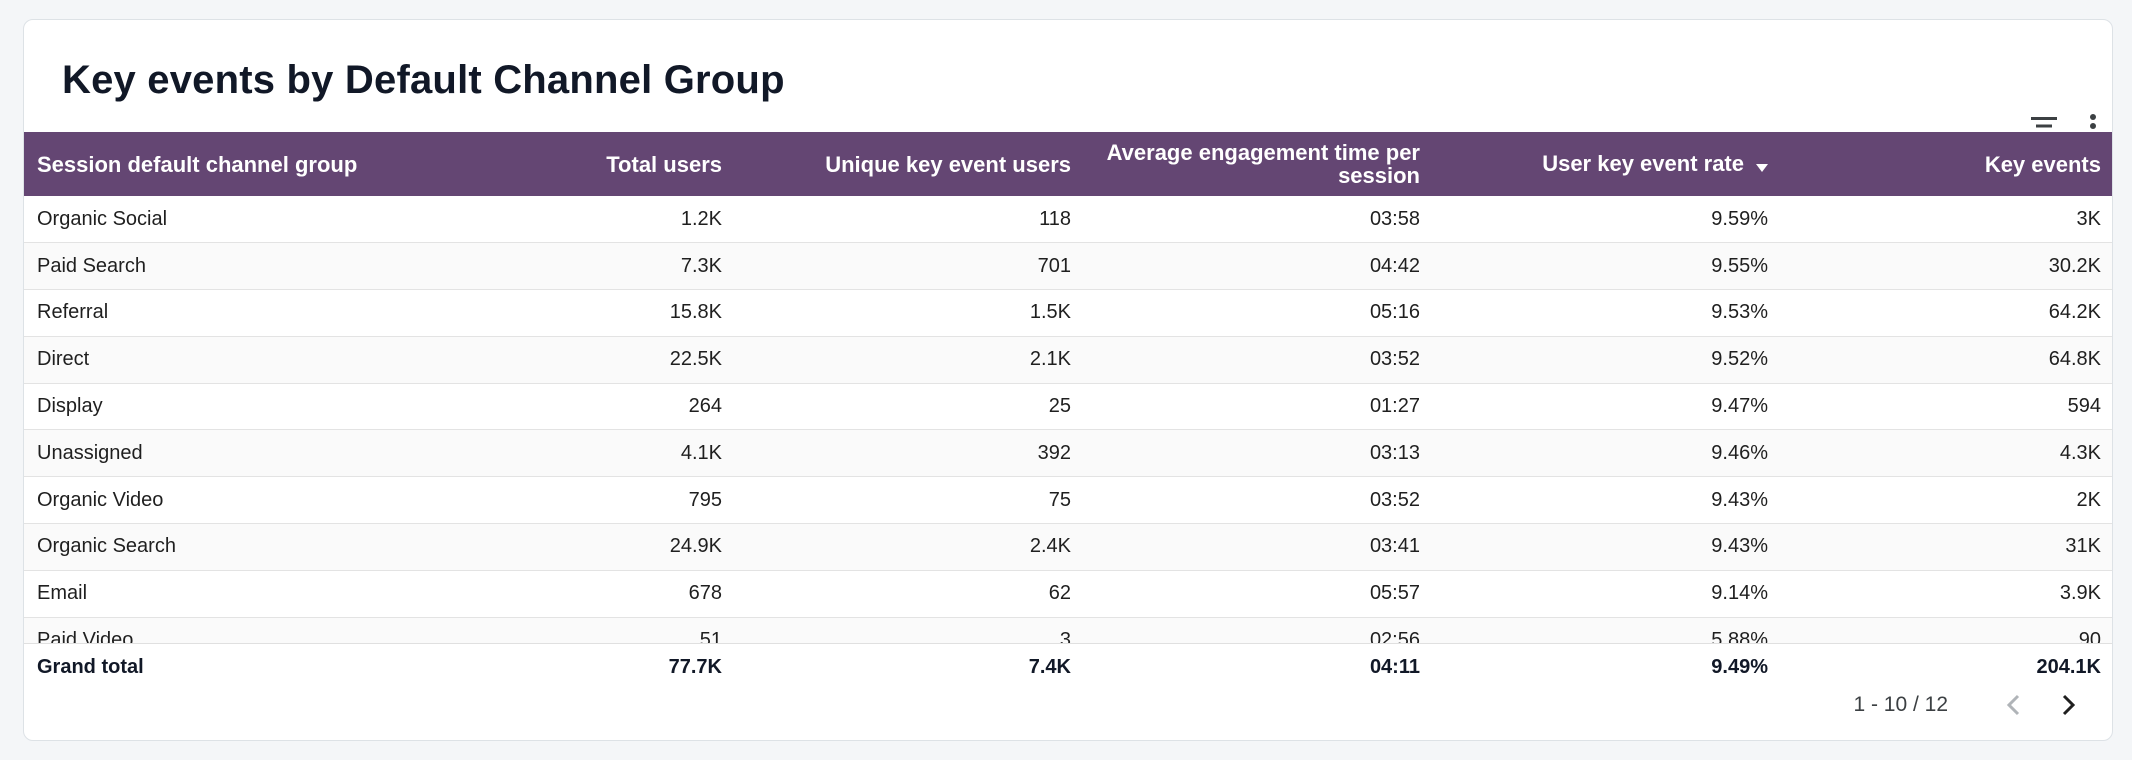 This screenshot has width=2132, height=760. Describe the element at coordinates (212, 500) in the screenshot. I see `table-cell: Organic Video` at that location.